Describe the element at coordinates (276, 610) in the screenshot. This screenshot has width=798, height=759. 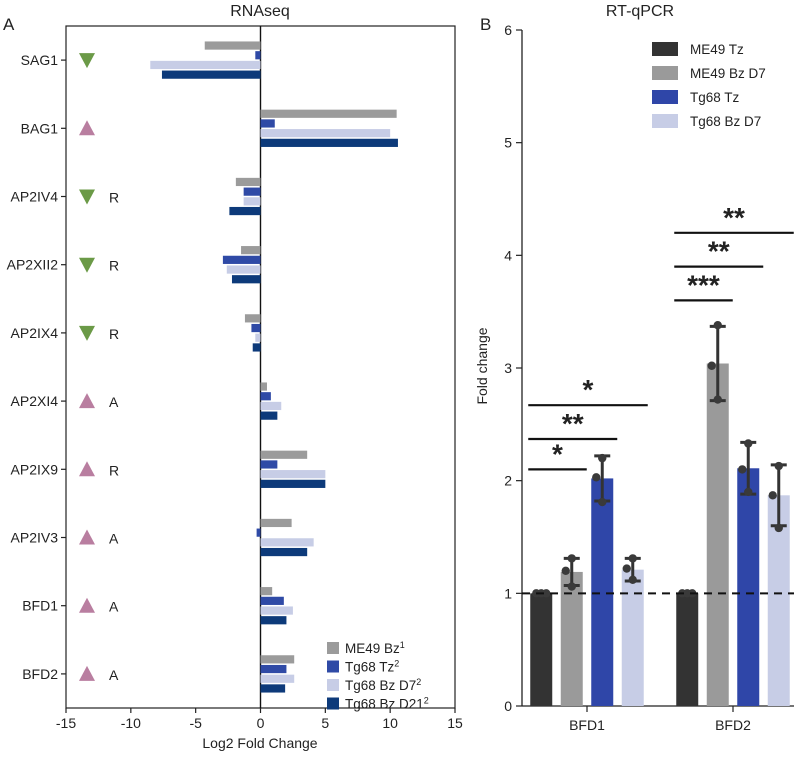
I see `bar-bfd1-tg68-bz-d7` at that location.